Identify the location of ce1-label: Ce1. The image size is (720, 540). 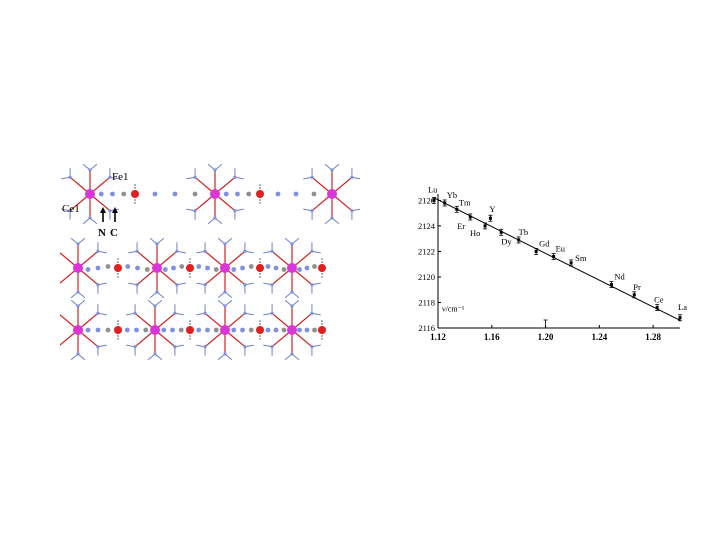
(71, 209).